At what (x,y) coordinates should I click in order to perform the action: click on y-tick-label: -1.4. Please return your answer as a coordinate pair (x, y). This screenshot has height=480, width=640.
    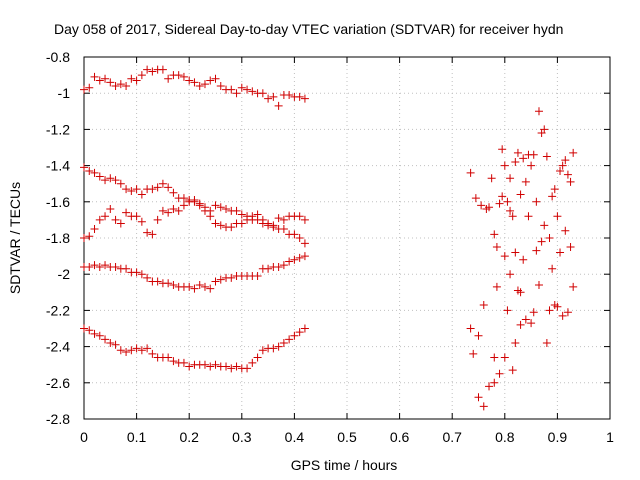
    Looking at the image, I should click on (58, 166).